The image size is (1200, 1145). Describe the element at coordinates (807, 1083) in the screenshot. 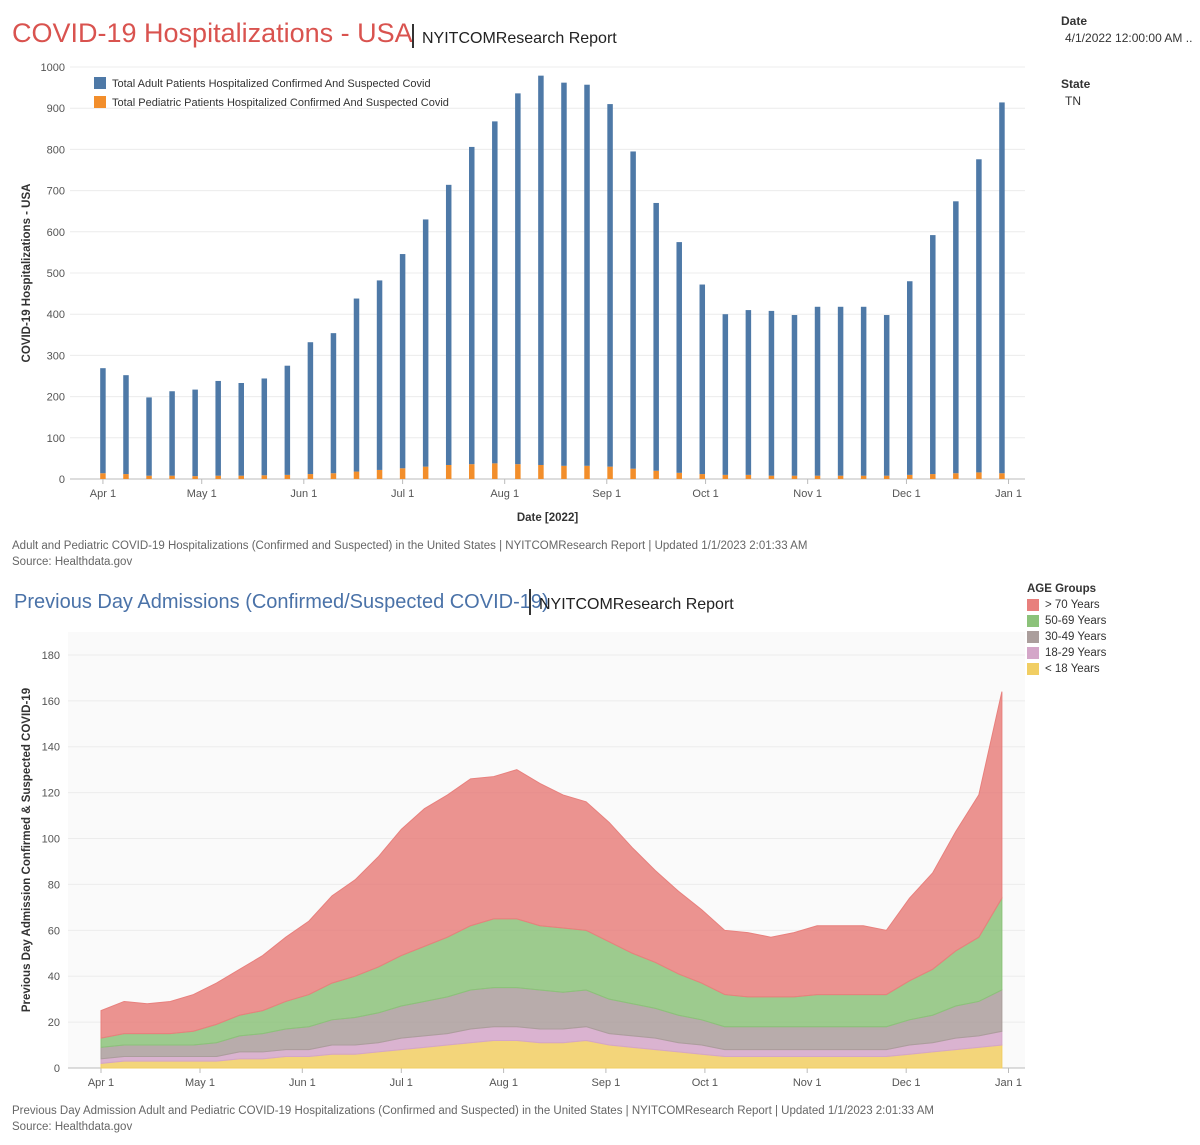

I see `x-tick-label: Nov 1` at that location.